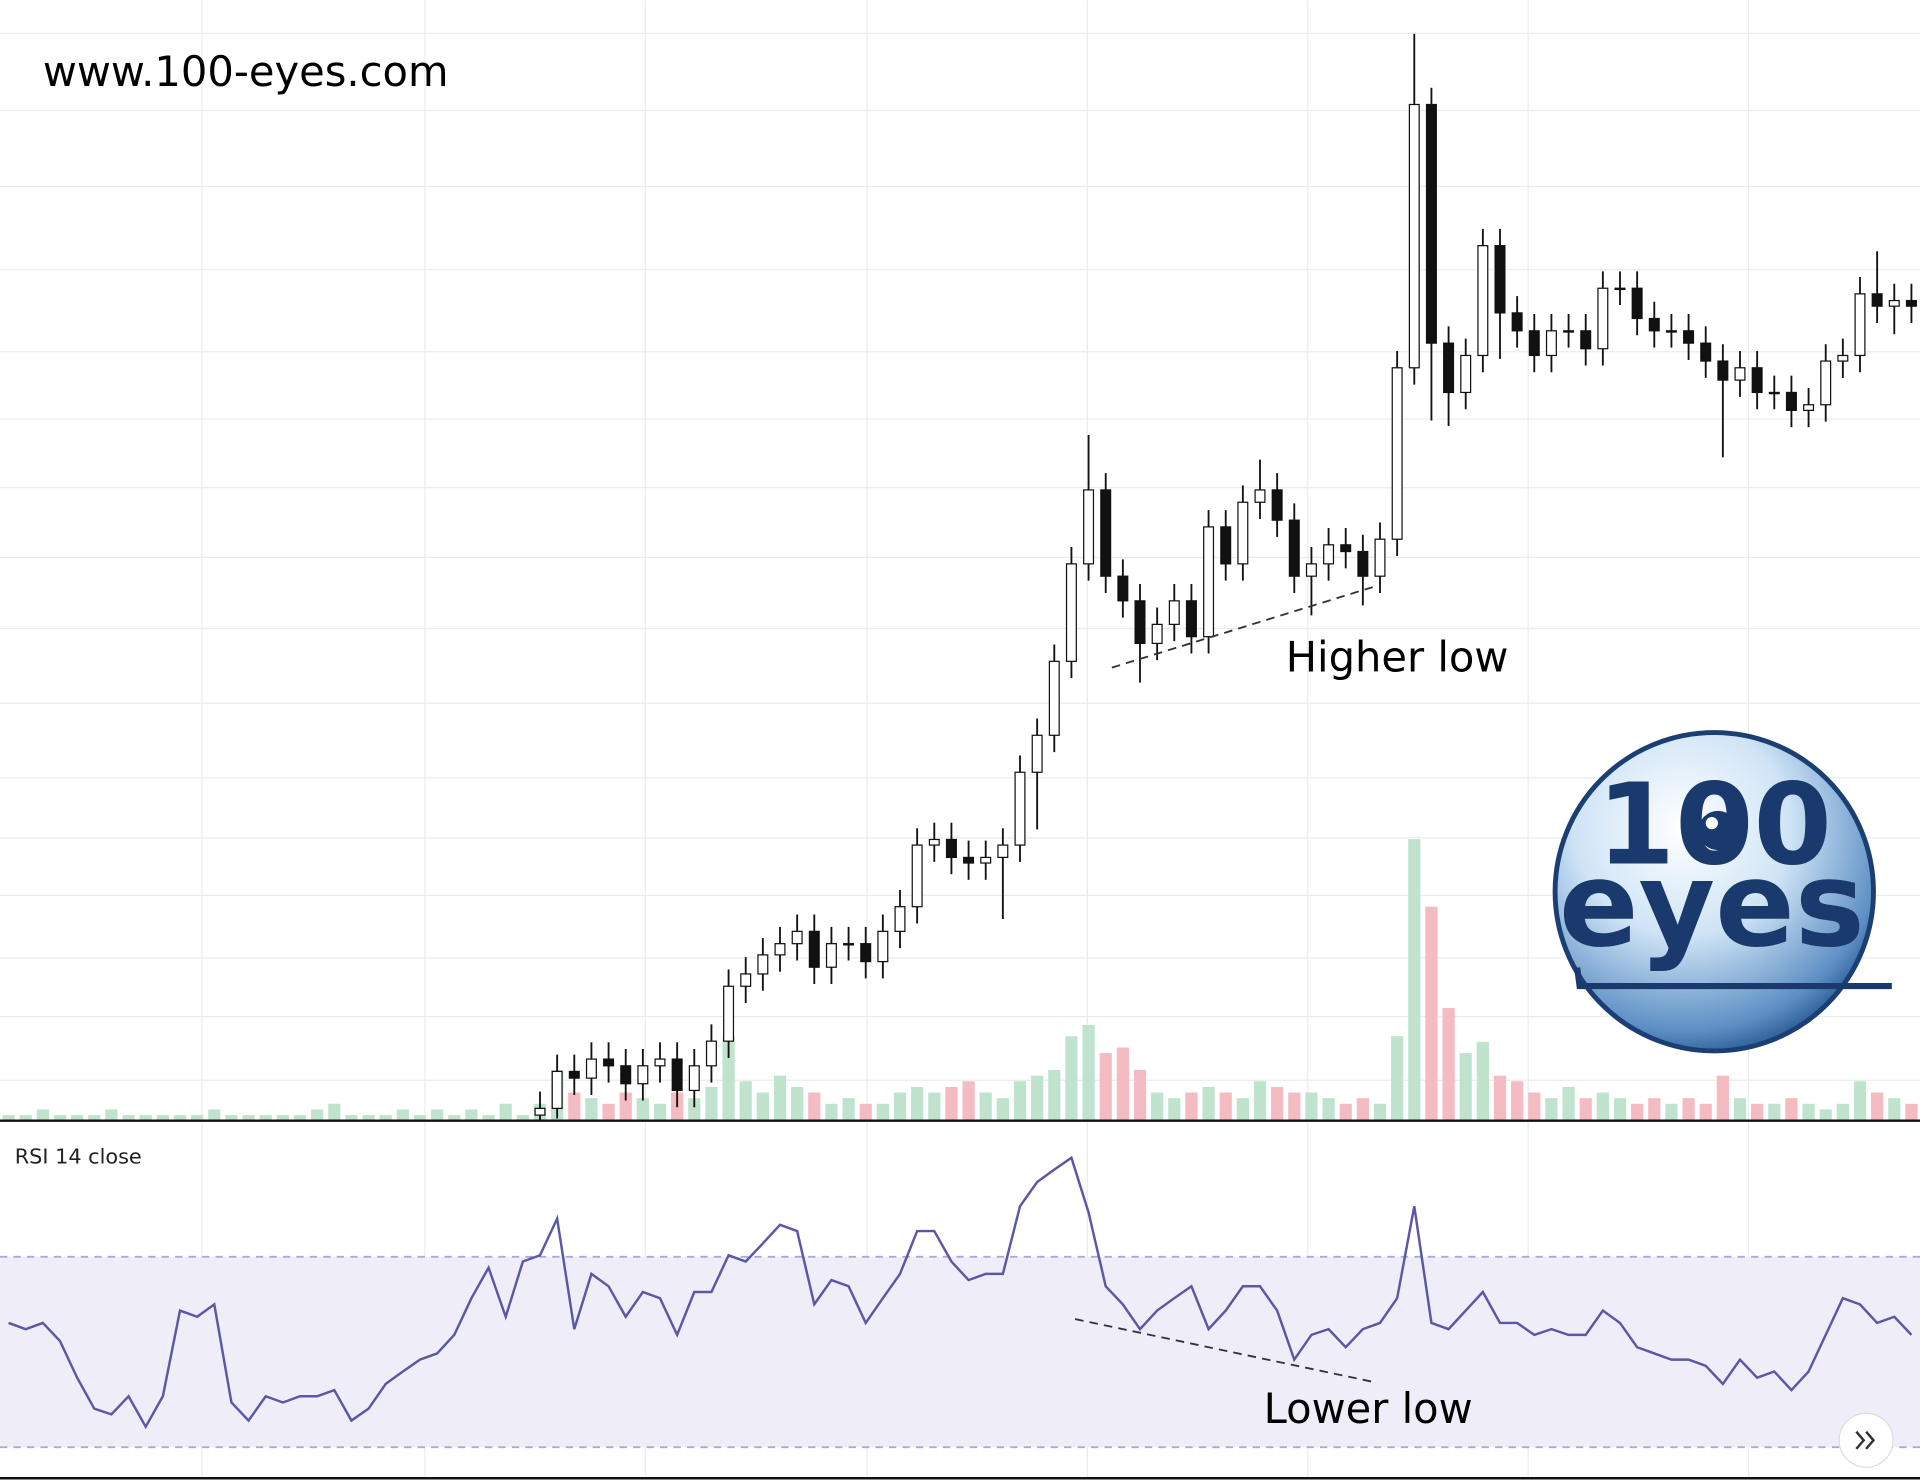 Image resolution: width=1920 pixels, height=1481 pixels. Describe the element at coordinates (960, 1352) in the screenshot. I see `rsi-band` at that location.